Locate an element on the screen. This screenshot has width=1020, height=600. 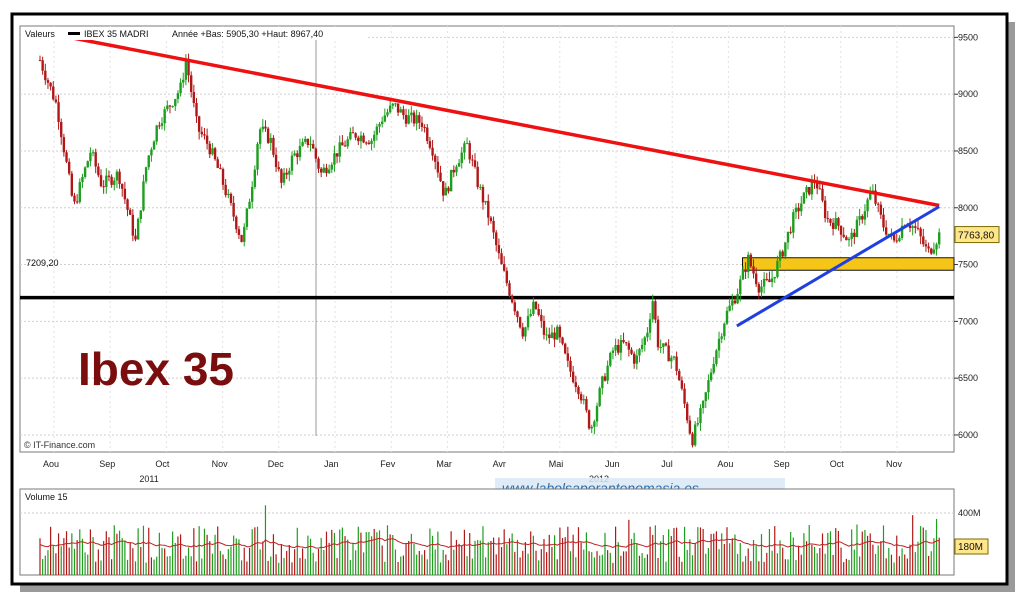
volume-axis-tick: 400M is located at coordinates (969, 513).